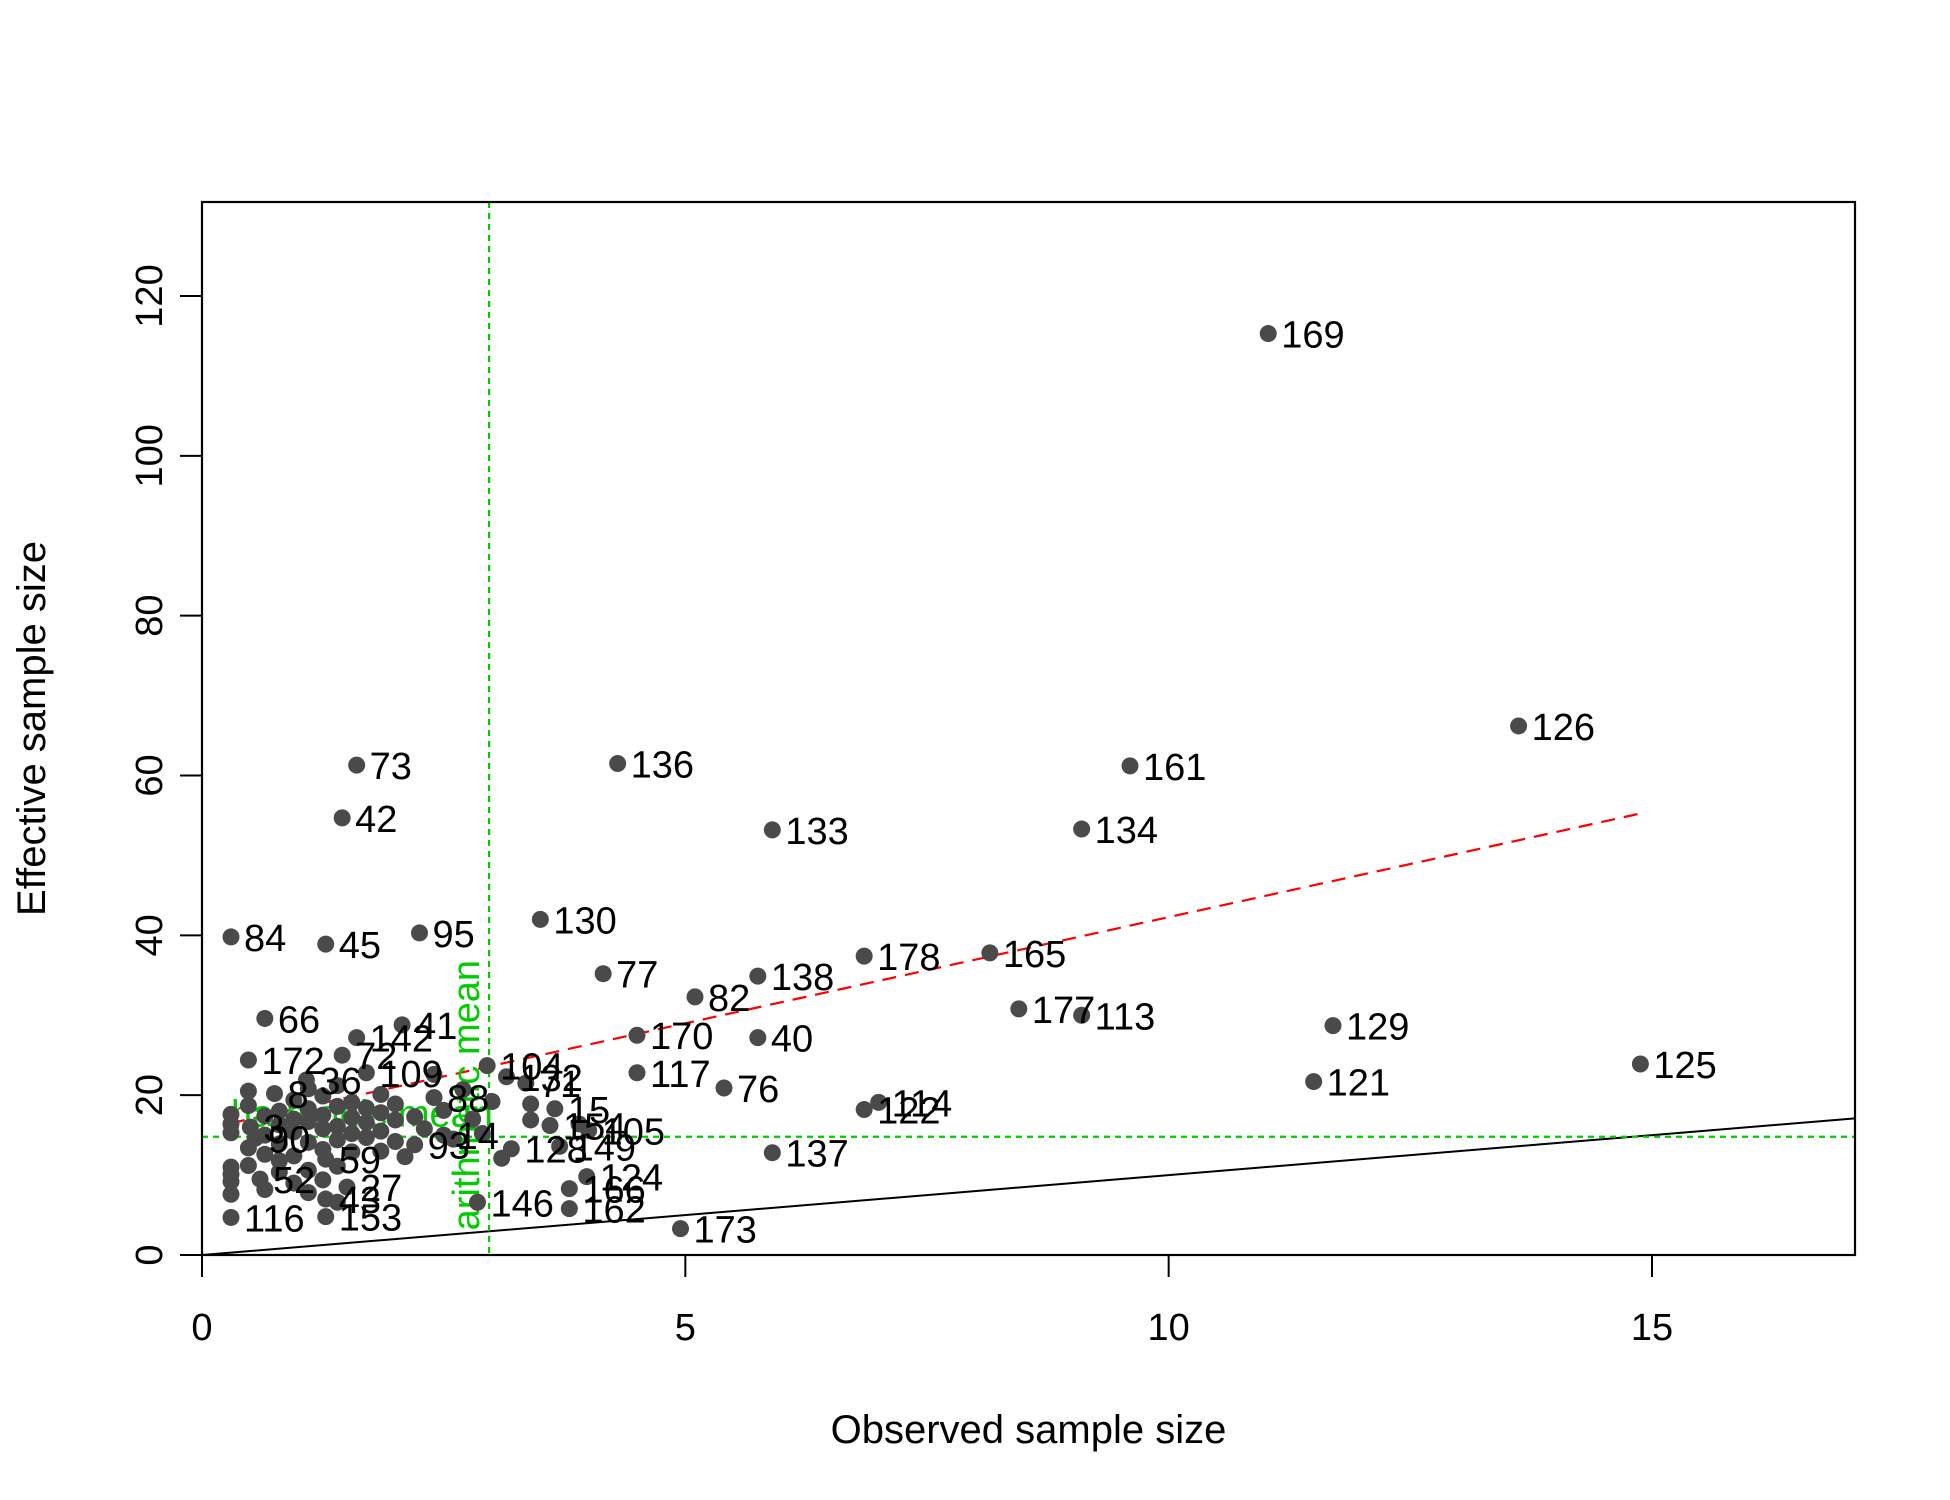 The width and height of the screenshot is (1950, 1500). Describe the element at coordinates (613, 1211) in the screenshot. I see `point-label-162: 162` at that location.